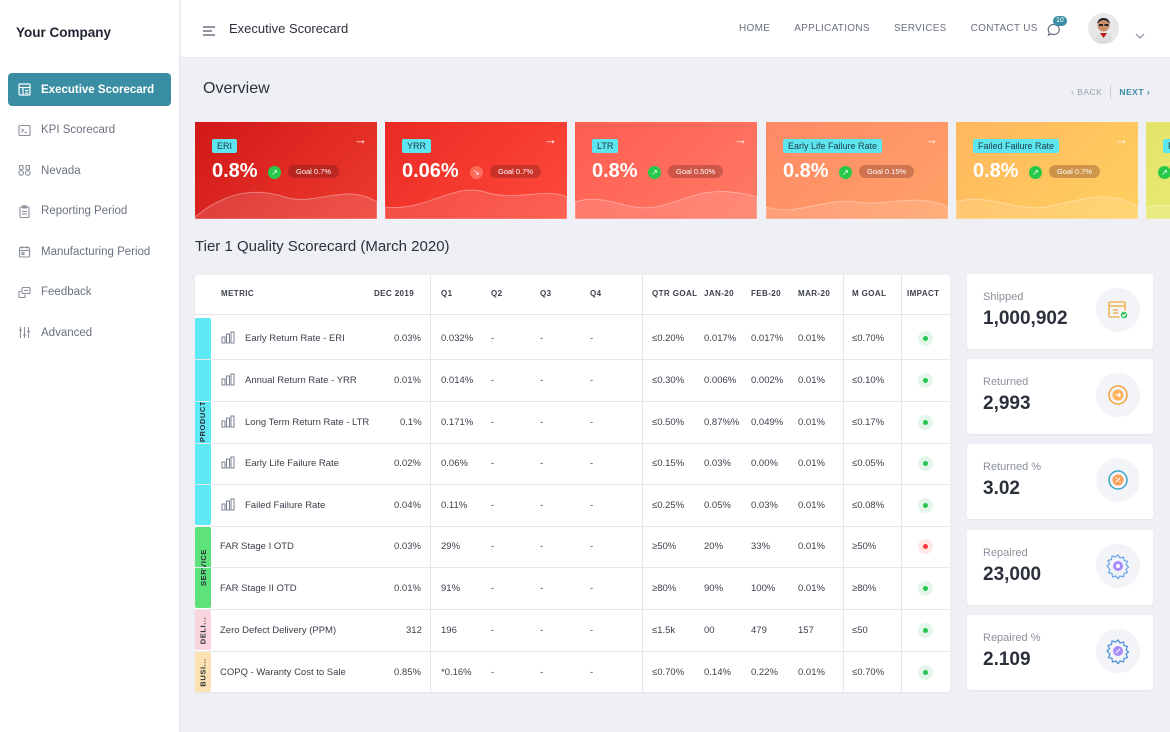 Image resolution: width=1170 pixels, height=732 pixels. I want to click on next-button: NEXT, so click(1132, 92).